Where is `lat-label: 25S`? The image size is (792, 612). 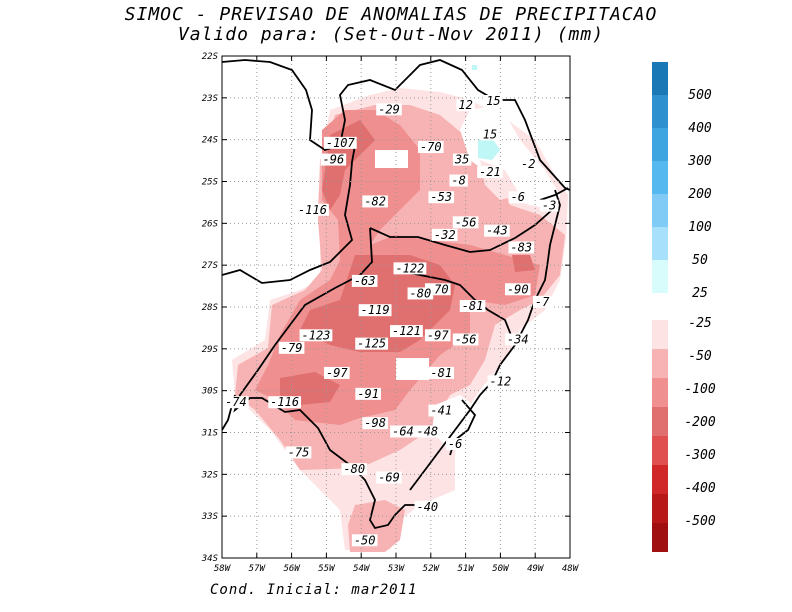
lat-label: 25S is located at coordinates (210, 183).